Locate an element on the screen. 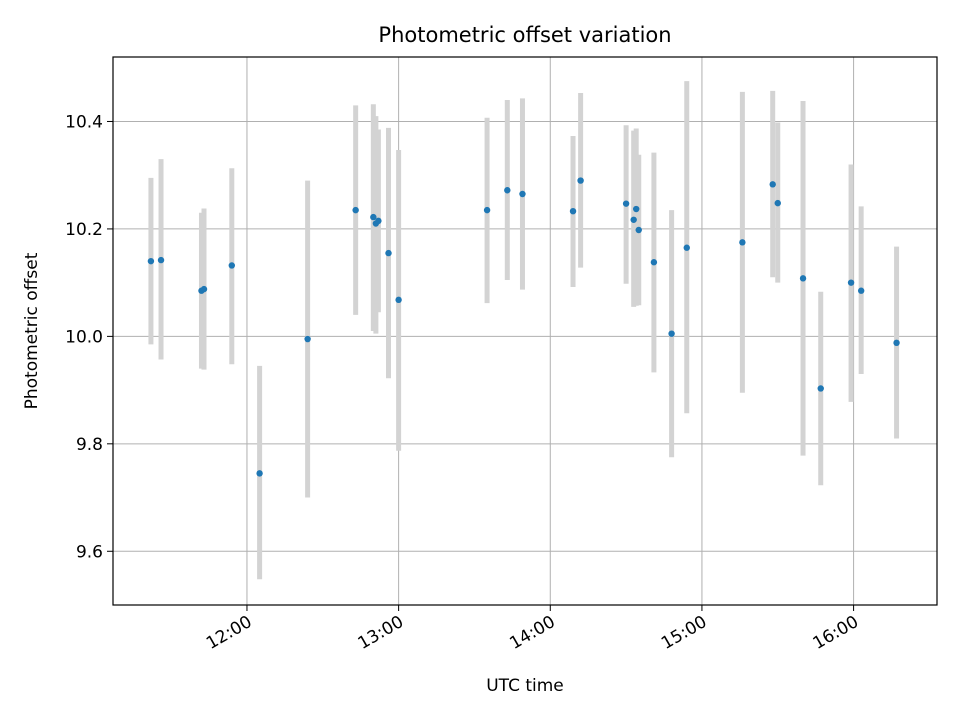 The height and width of the screenshot is (724, 960). y-axis-ticks: 9.6 9.8 10.0 10.2 10.4 is located at coordinates (89, 337).